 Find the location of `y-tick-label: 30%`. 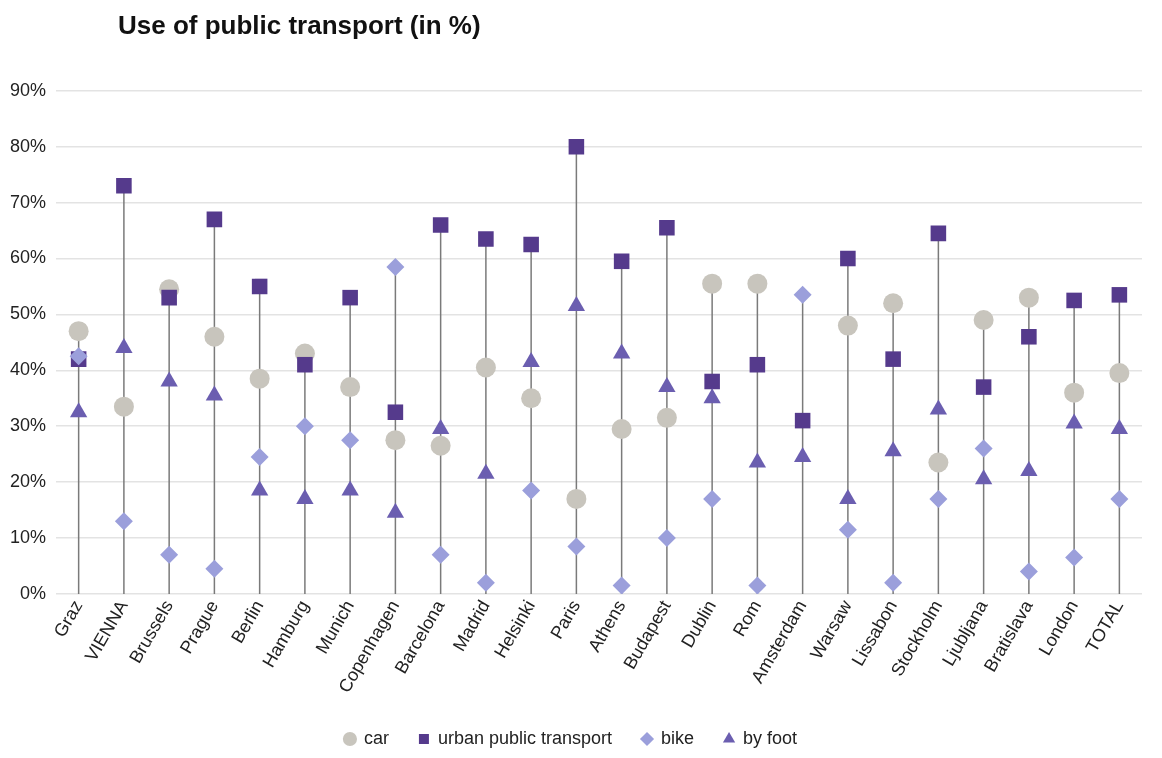

y-tick-label: 30% is located at coordinates (28, 425).